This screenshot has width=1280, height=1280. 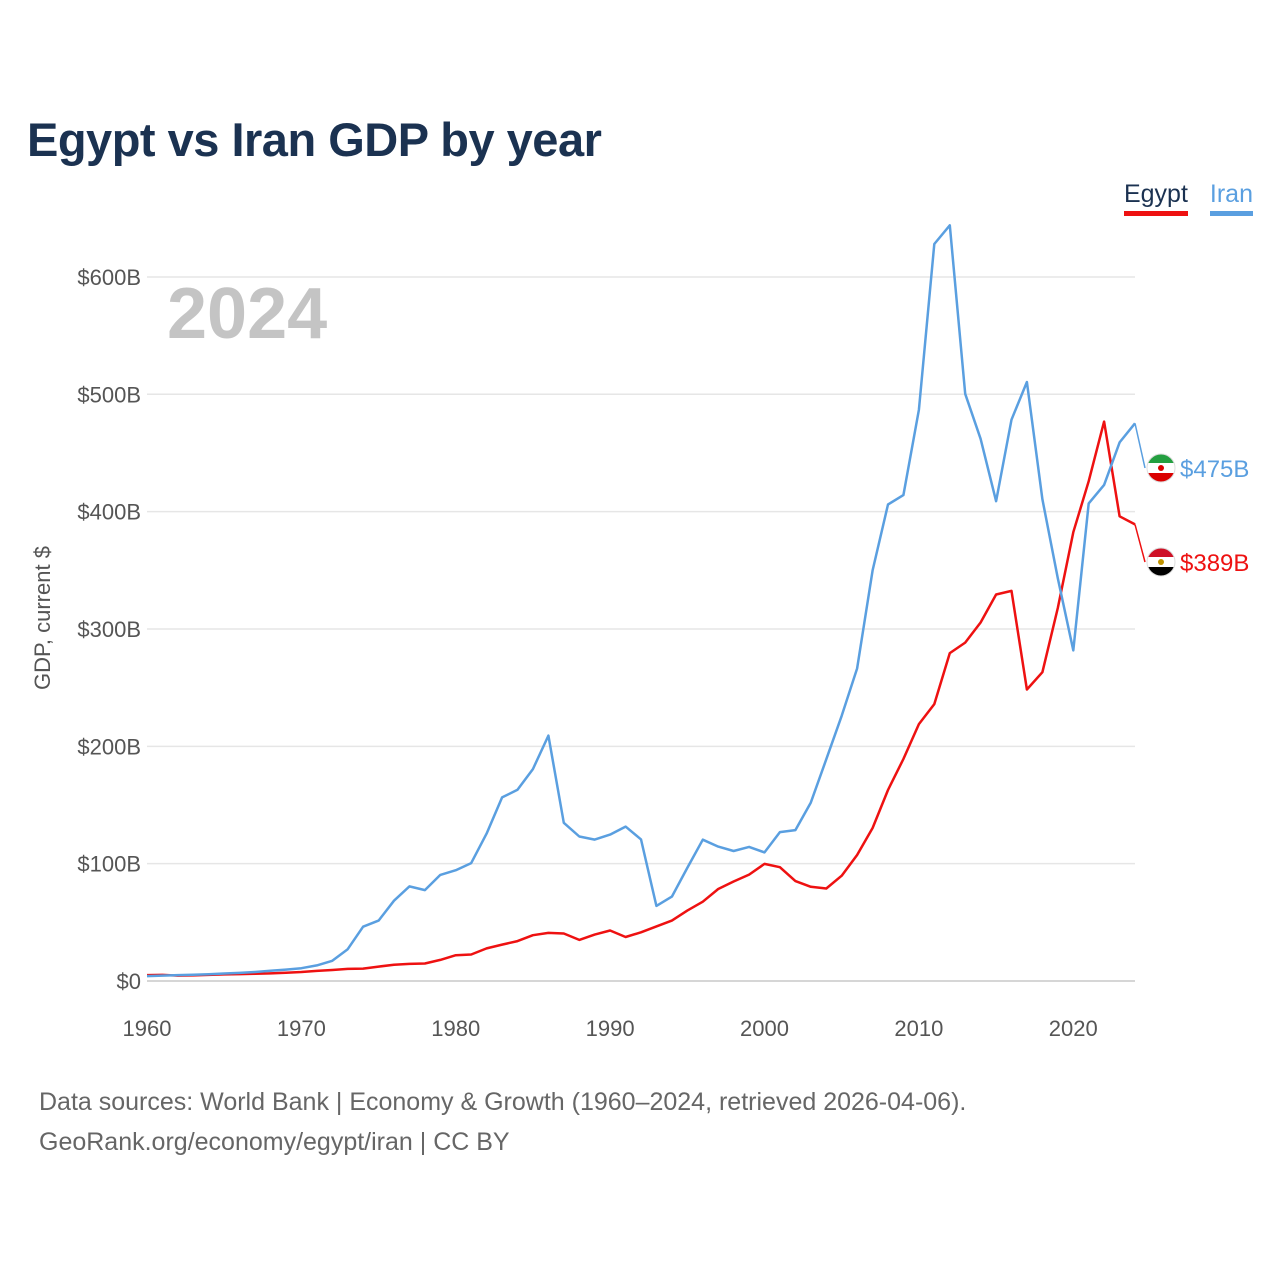 I want to click on y-tick-label: $600B, so click(x=109, y=277).